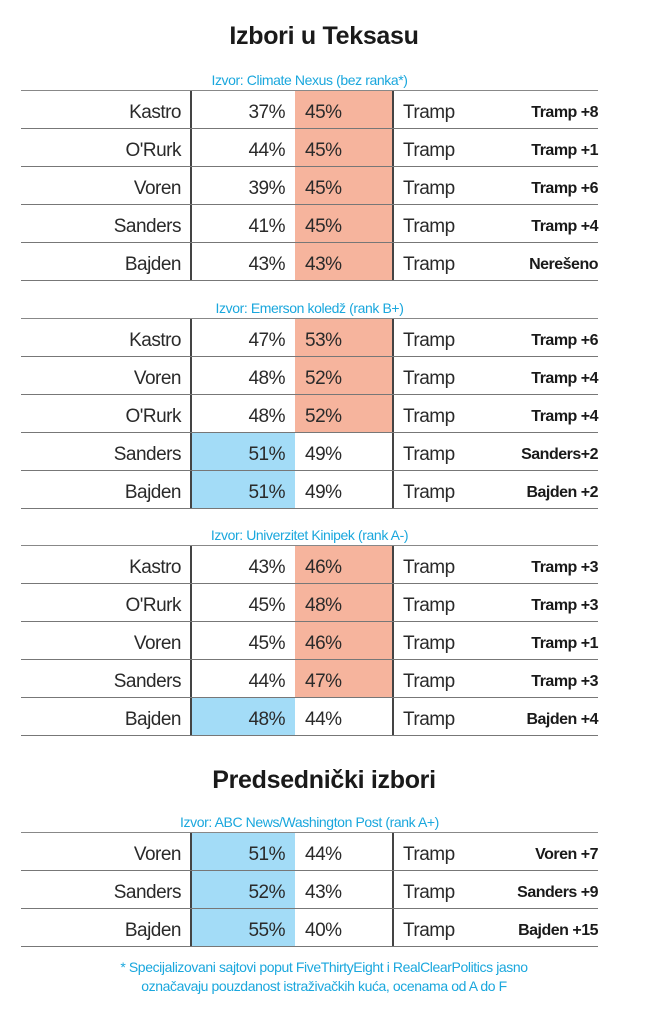  I want to click on table-row: Bajden 43% 43% Tramp Nerešeno, so click(310, 262).